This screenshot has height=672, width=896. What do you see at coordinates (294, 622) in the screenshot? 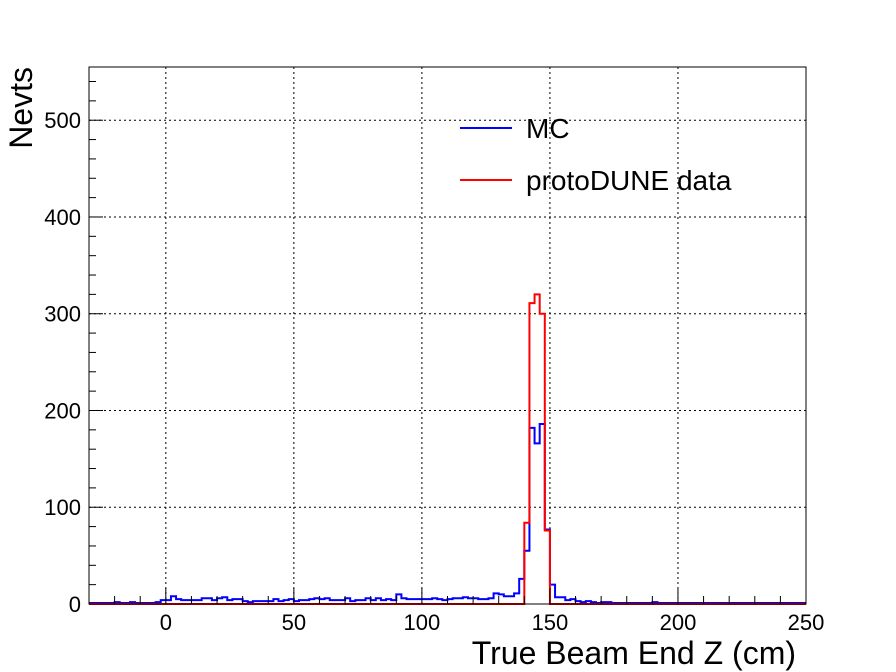
I see `x-tick-label: 50` at bounding box center [294, 622].